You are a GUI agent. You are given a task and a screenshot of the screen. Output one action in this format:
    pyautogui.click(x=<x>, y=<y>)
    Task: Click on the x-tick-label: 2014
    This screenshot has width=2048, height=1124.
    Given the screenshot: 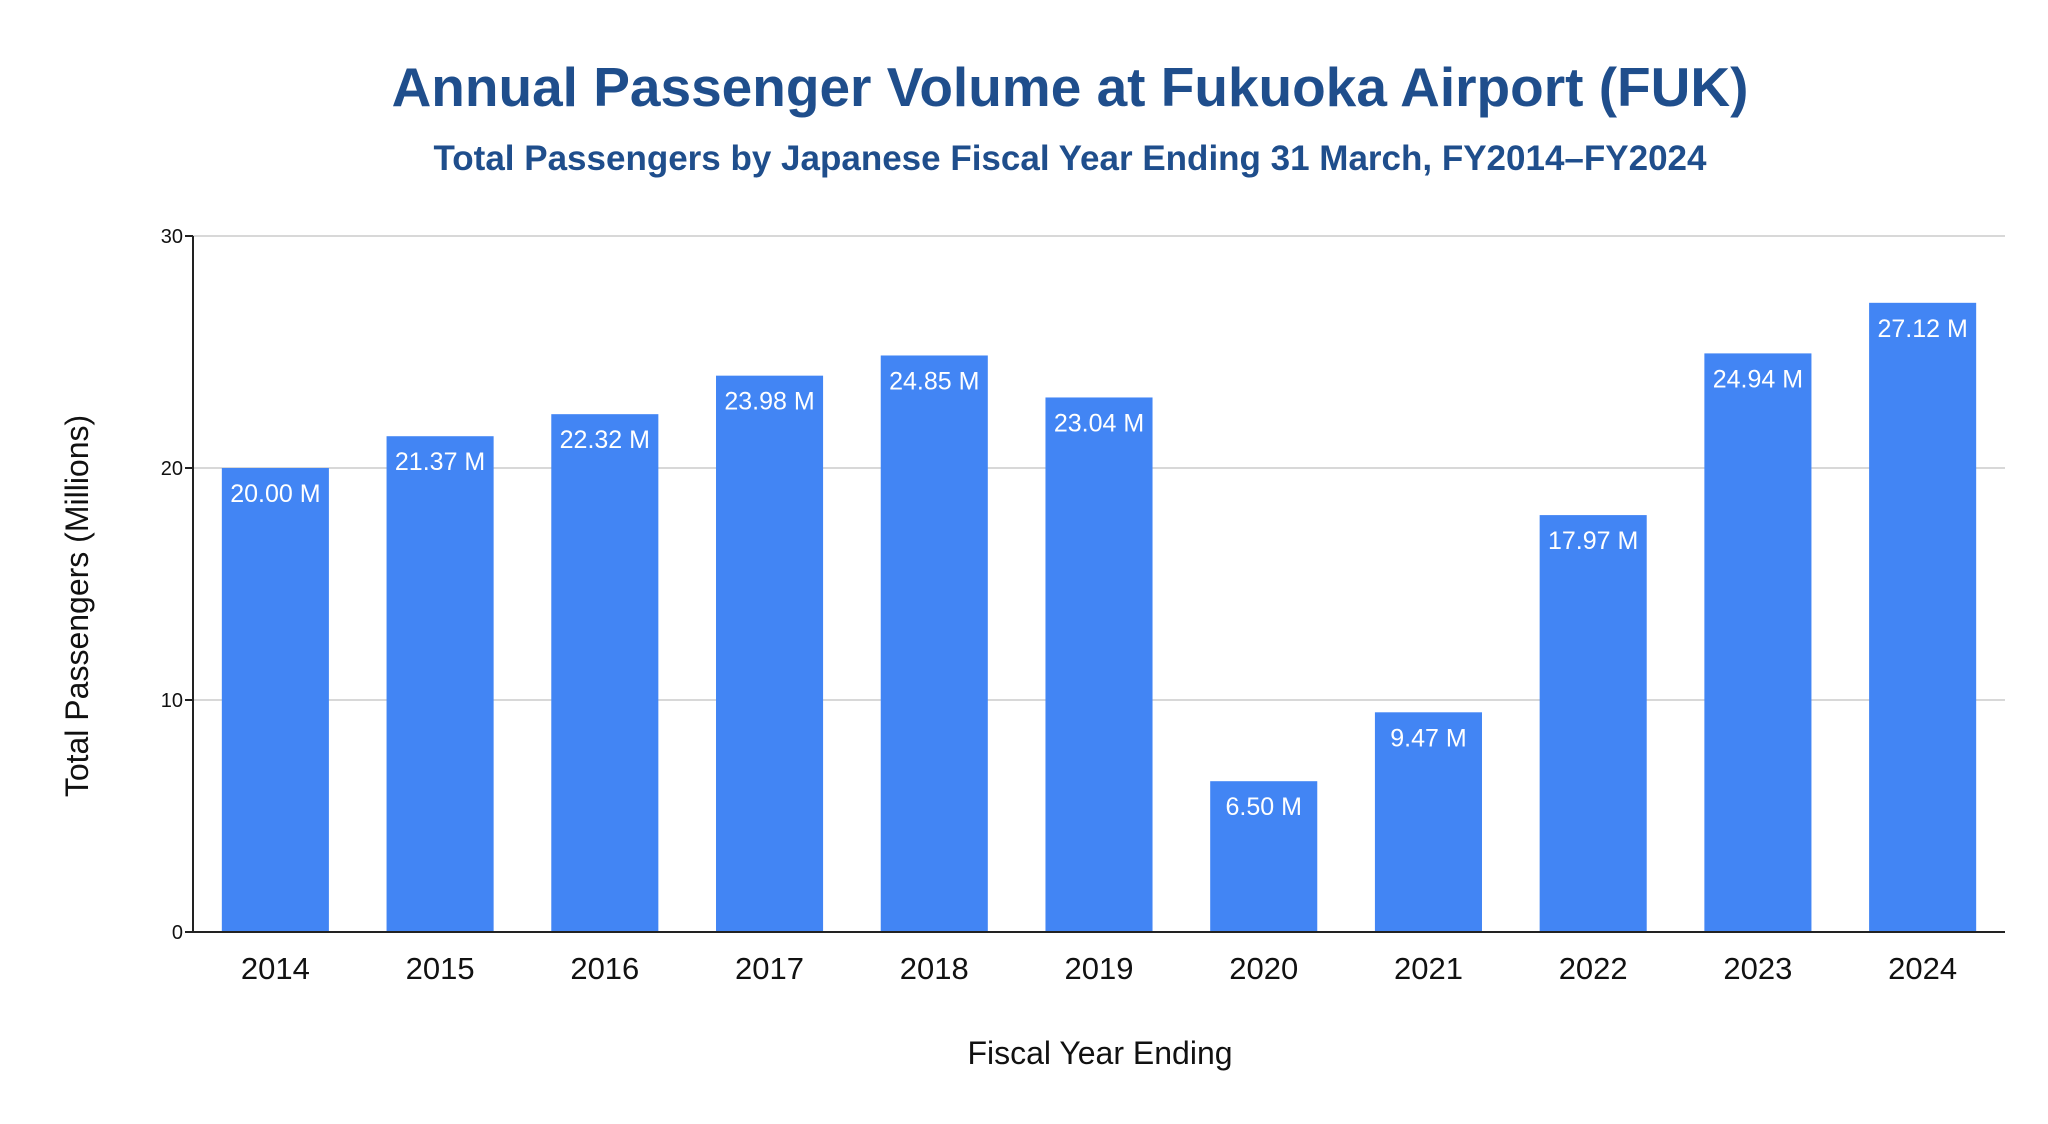 What is the action you would take?
    pyautogui.click(x=275, y=968)
    